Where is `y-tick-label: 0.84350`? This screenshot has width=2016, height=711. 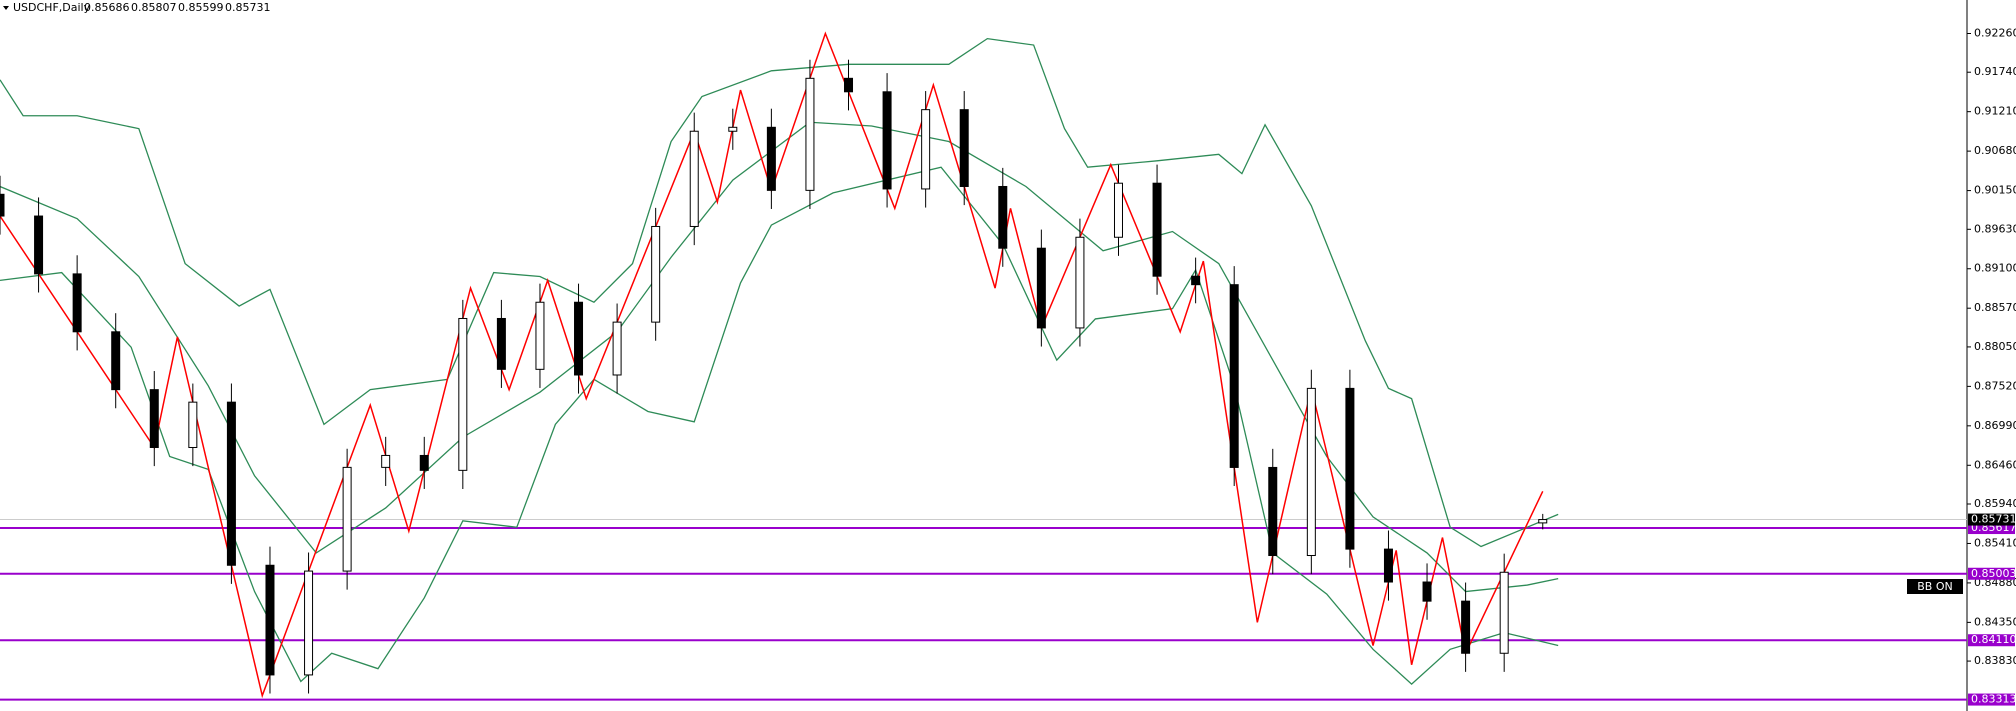
y-tick-label: 0.84350 is located at coordinates (1995, 621).